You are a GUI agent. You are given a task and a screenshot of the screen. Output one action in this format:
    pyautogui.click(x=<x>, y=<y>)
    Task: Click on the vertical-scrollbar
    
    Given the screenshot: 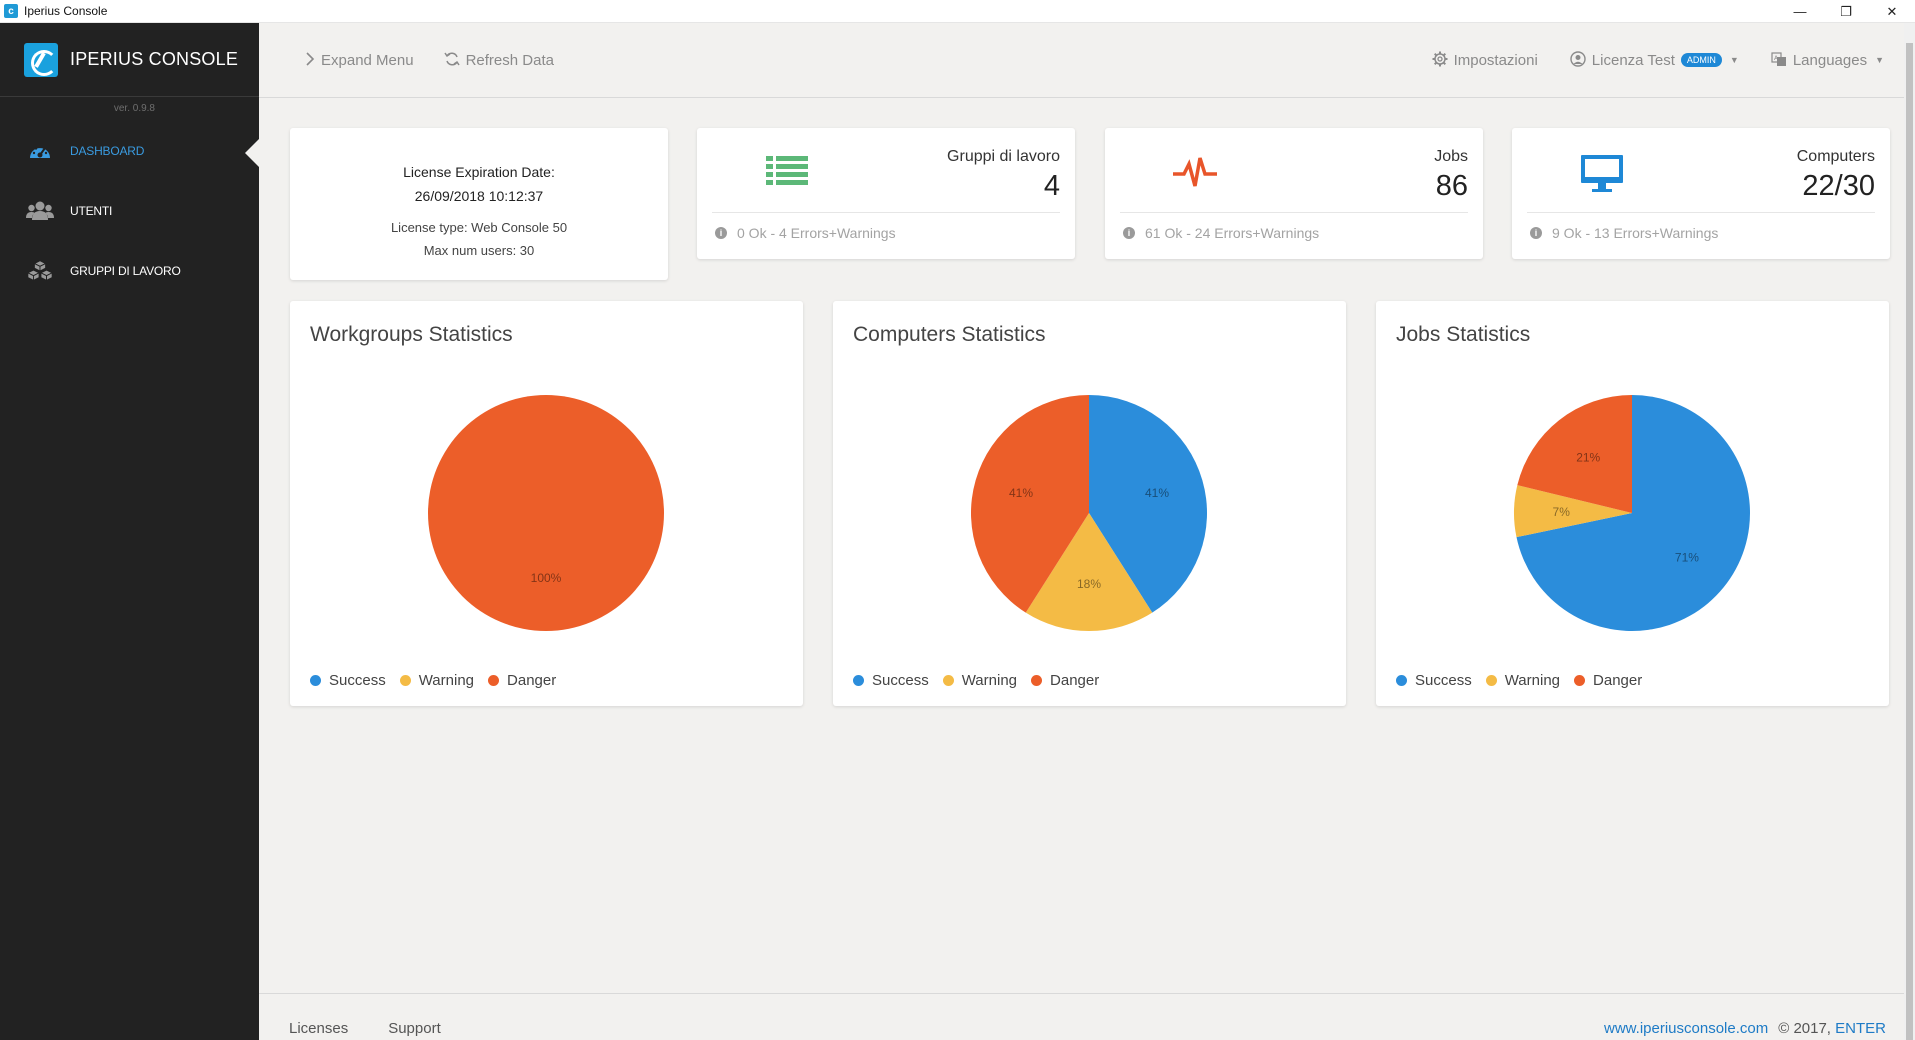 What is the action you would take?
    pyautogui.click(x=1909, y=531)
    